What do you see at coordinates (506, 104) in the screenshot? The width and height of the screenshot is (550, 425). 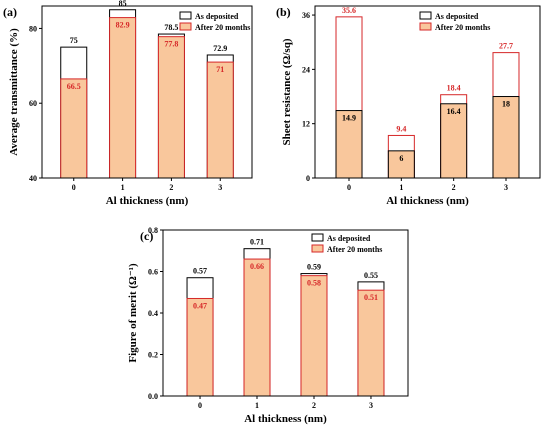 I see `data-label-as-deposited: 18` at bounding box center [506, 104].